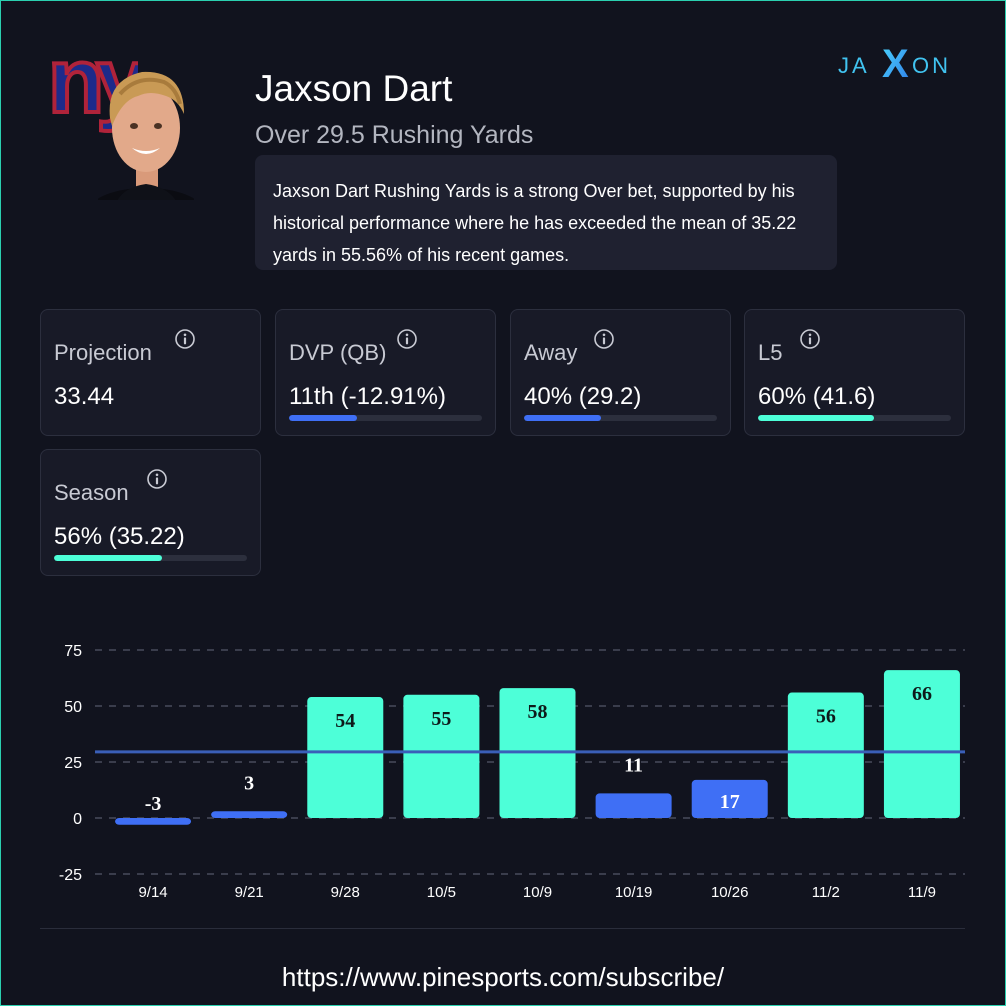 The width and height of the screenshot is (1006, 1006). I want to click on data-label: 56, so click(826, 717).